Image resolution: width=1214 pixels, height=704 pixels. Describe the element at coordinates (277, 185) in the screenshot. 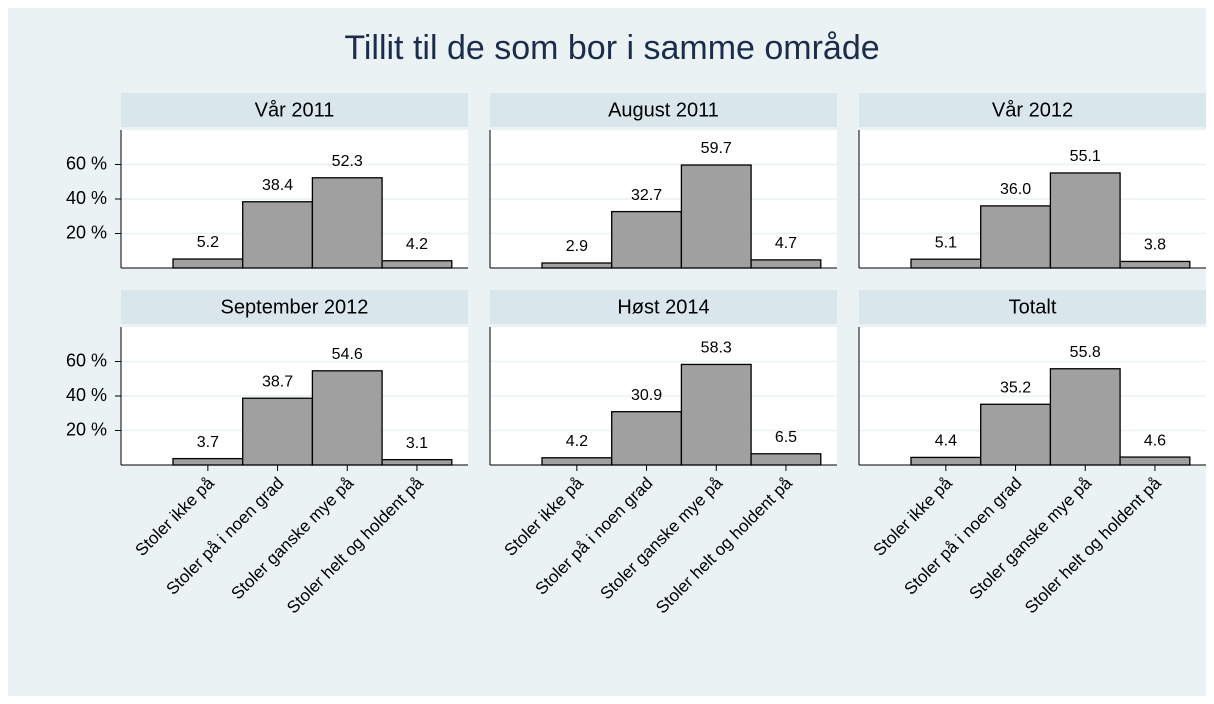

I see `value-label: 38.4` at that location.